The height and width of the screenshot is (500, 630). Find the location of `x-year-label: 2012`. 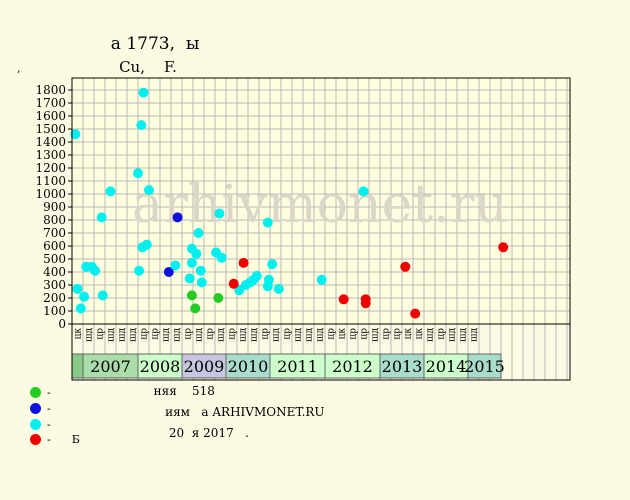

x-year-label: 2012 is located at coordinates (352, 366).